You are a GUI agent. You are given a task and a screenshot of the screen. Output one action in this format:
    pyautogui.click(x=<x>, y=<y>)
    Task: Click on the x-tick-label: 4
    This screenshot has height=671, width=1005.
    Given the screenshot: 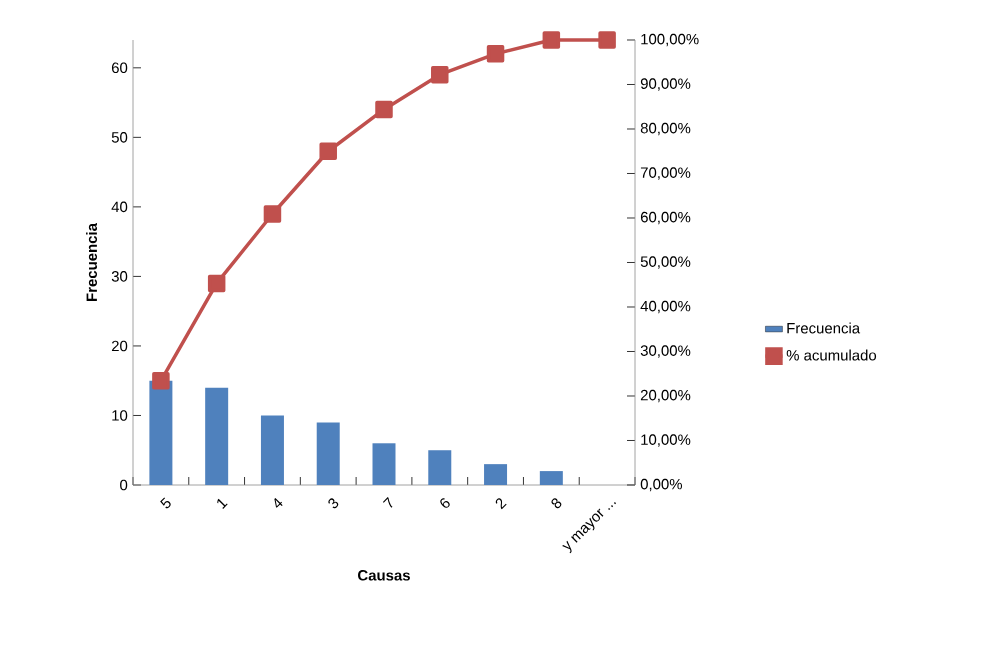 What is the action you would take?
    pyautogui.click(x=278, y=502)
    